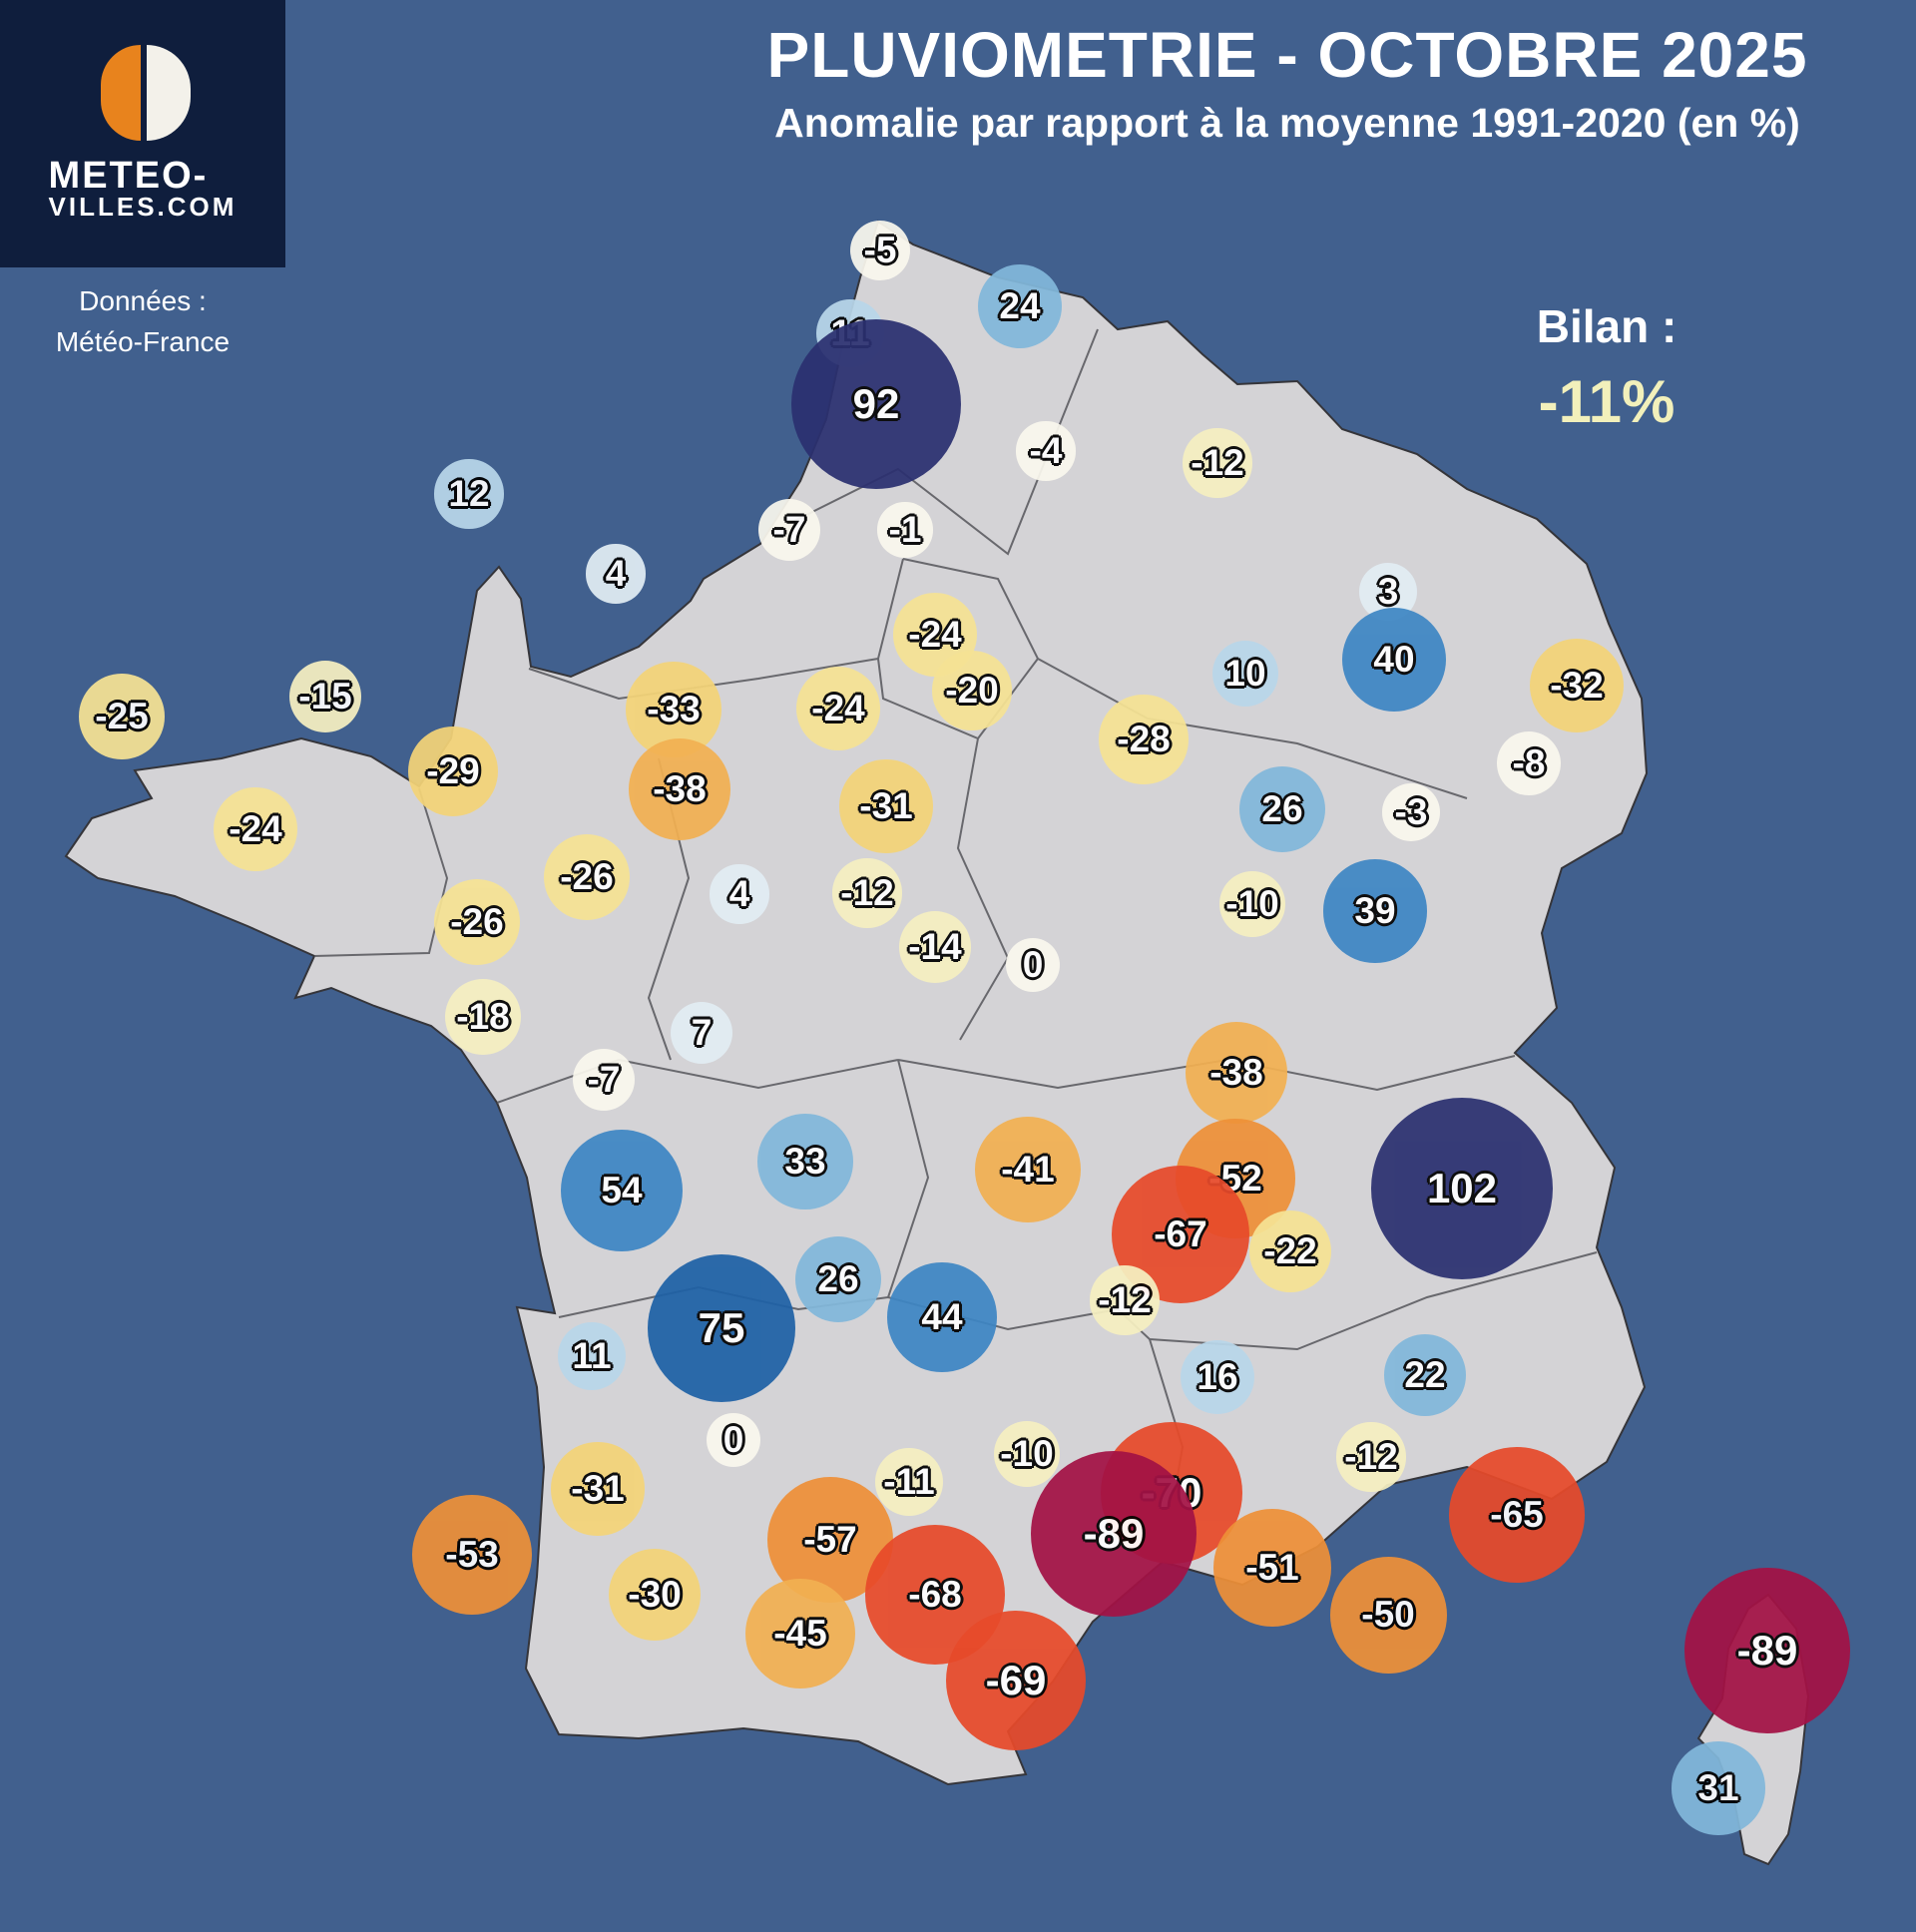  What do you see at coordinates (143, 93) in the screenshot?
I see `meteo-villes-logo-icon` at bounding box center [143, 93].